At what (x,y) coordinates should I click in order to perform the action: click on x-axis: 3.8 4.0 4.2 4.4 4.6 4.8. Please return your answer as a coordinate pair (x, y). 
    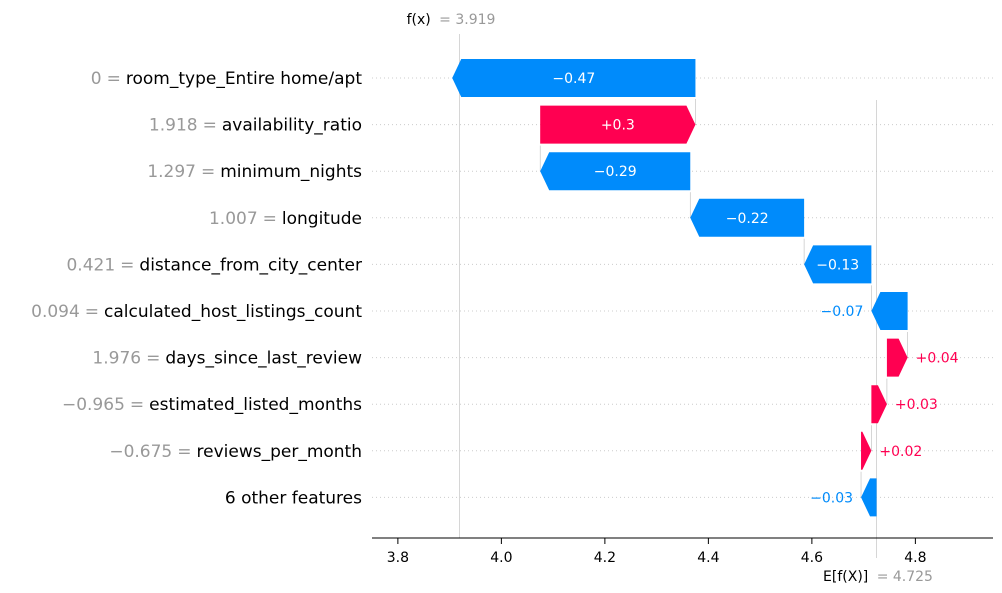
    Looking at the image, I should click on (682, 551).